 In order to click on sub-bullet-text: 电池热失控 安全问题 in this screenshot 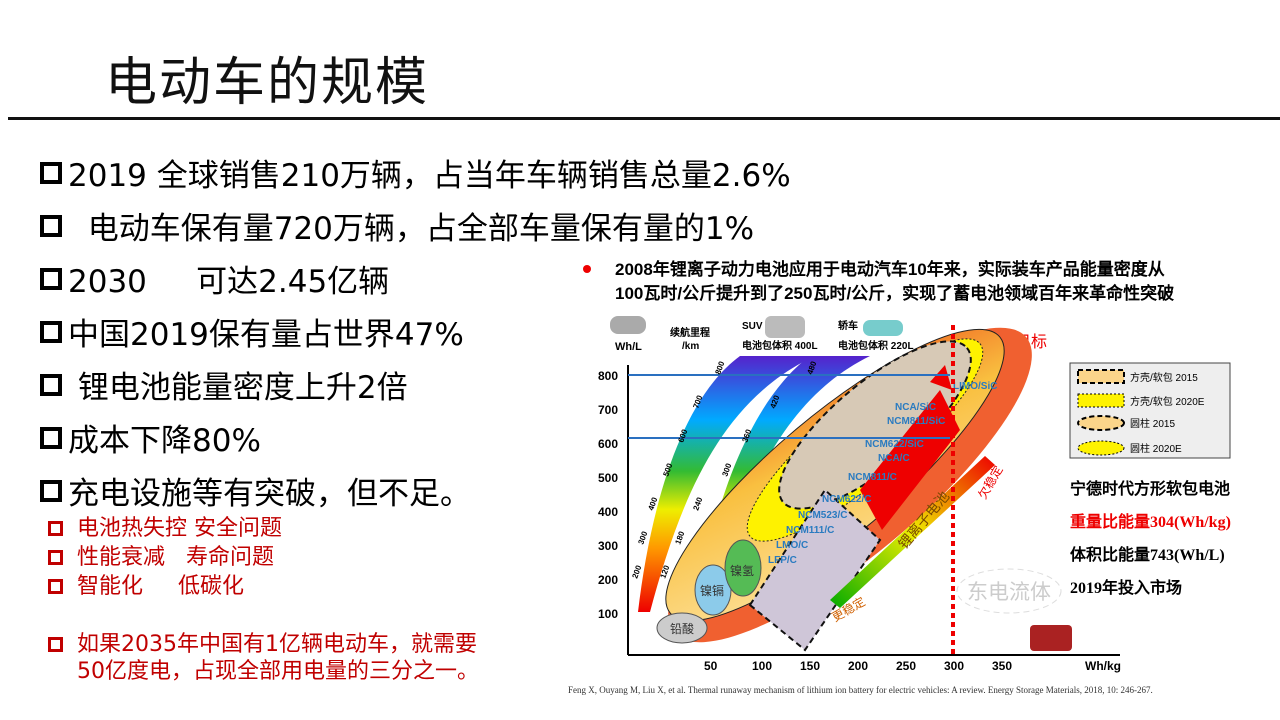, I will do `click(179, 528)`.